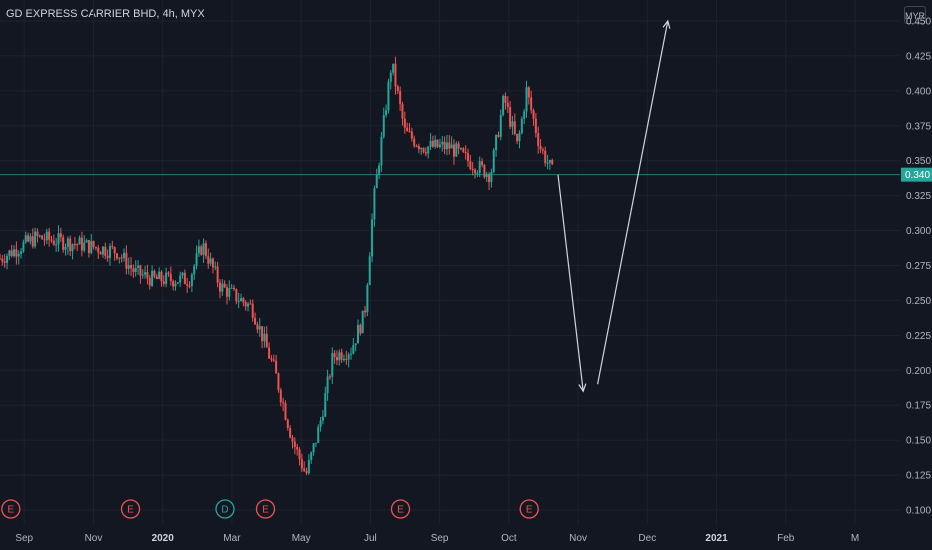  What do you see at coordinates (918, 21) in the screenshot?
I see `y-tick-label: 0.450` at bounding box center [918, 21].